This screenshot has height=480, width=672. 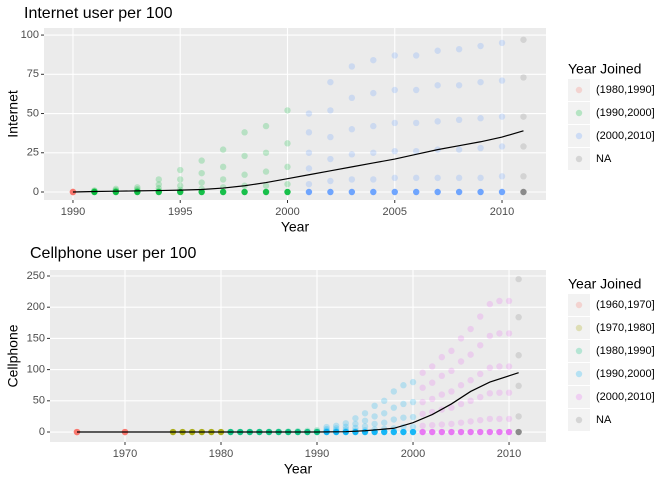 What do you see at coordinates (625, 374) in the screenshot?
I see `legend-label: (1990,2000]` at bounding box center [625, 374].